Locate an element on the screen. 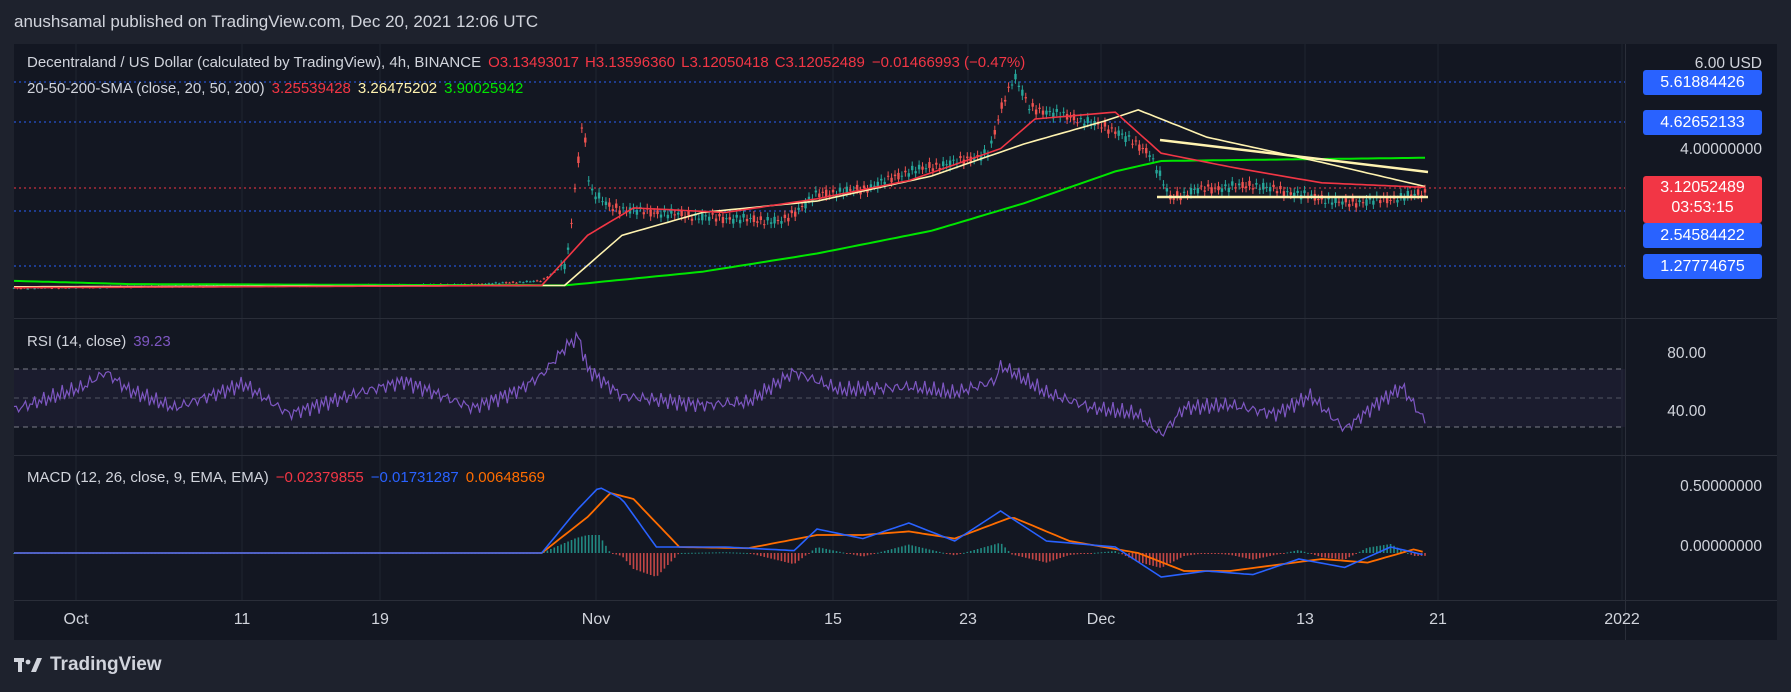  macd-line is located at coordinates (718, 532).